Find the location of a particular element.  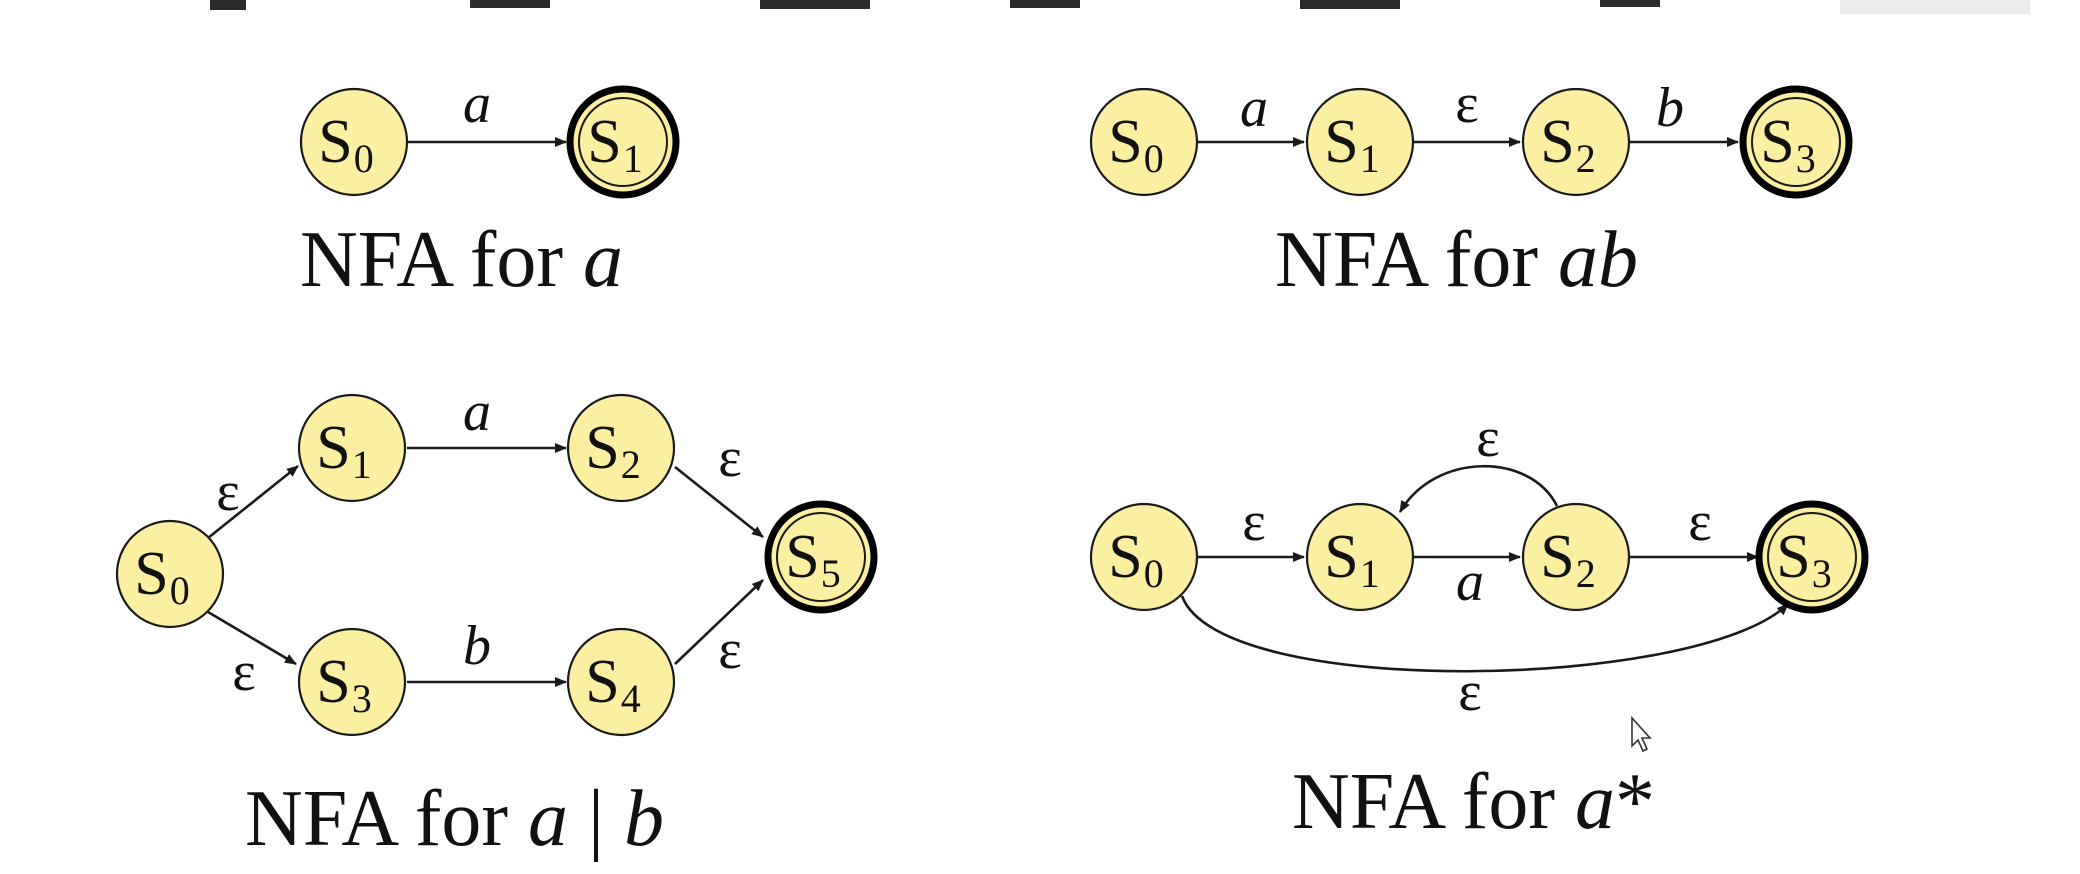

state-s4: S4 is located at coordinates (621, 682).